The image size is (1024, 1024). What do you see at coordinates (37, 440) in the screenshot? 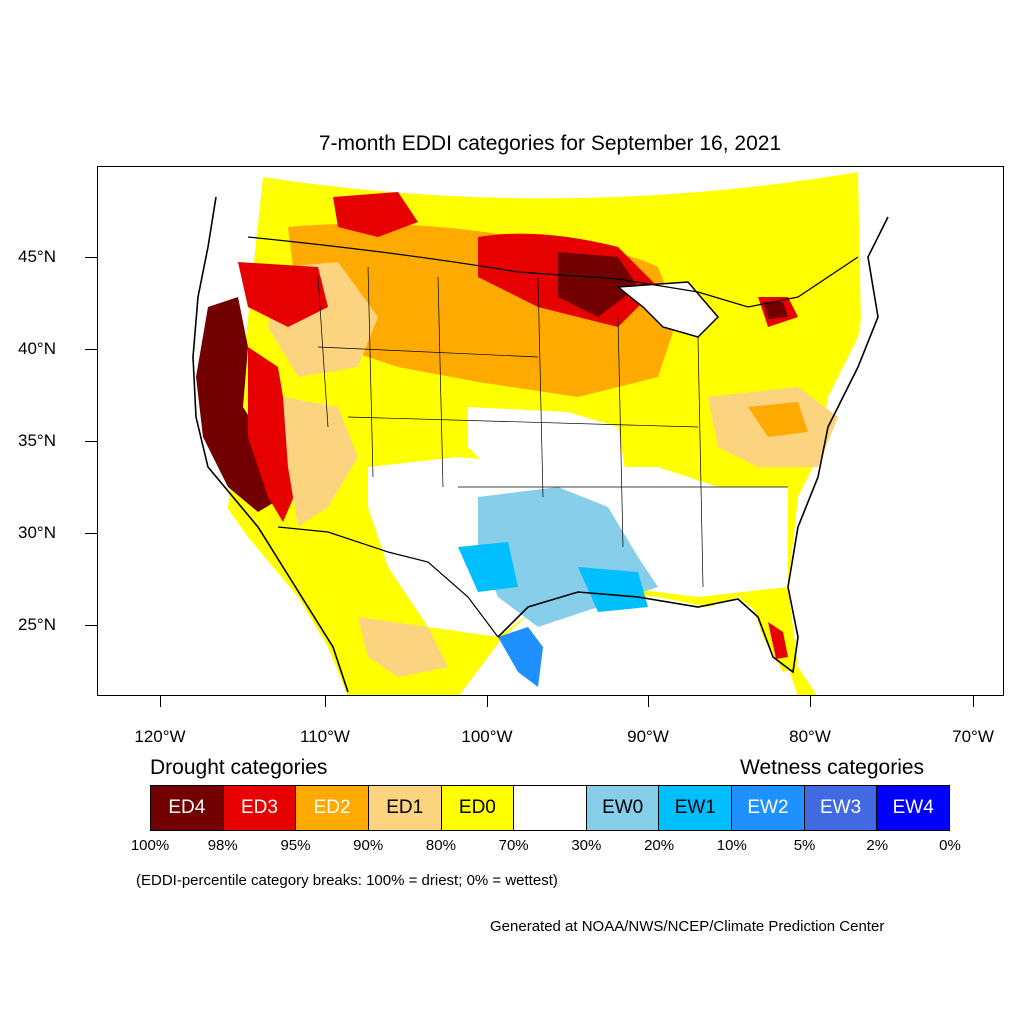
I see `lat-label: 35°N` at bounding box center [37, 440].